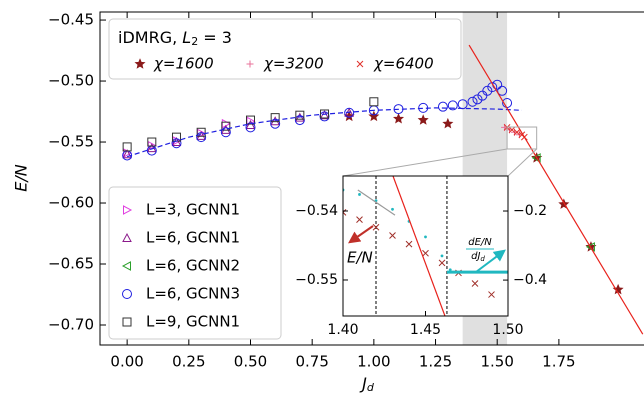 The width and height of the screenshot is (644, 397). Describe the element at coordinates (522, 138) in the screenshot. I see `zoom-box` at that location.